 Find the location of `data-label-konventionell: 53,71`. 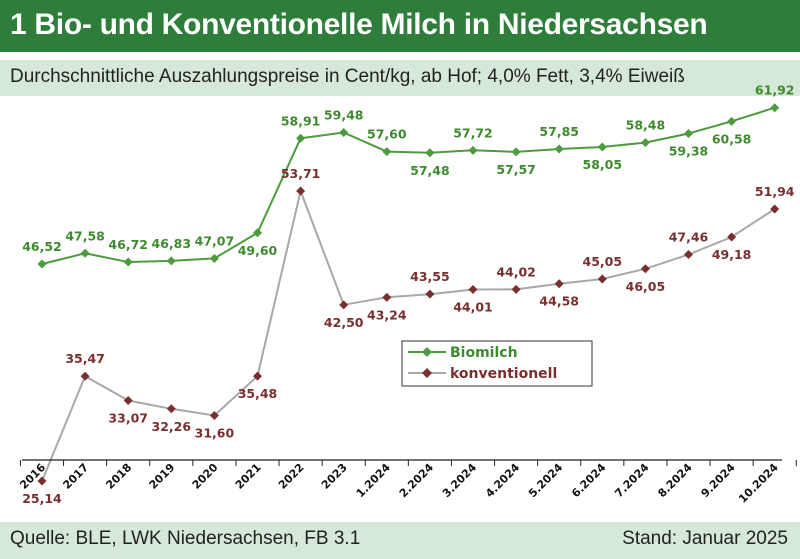

data-label-konventionell: 53,71 is located at coordinates (301, 173).